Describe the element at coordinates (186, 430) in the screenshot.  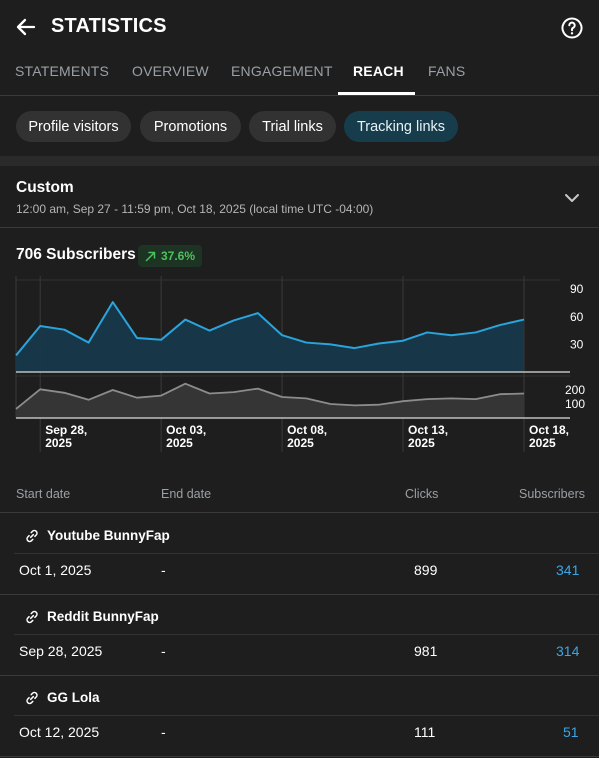
I see `x-tick-label: Oct 03,` at that location.